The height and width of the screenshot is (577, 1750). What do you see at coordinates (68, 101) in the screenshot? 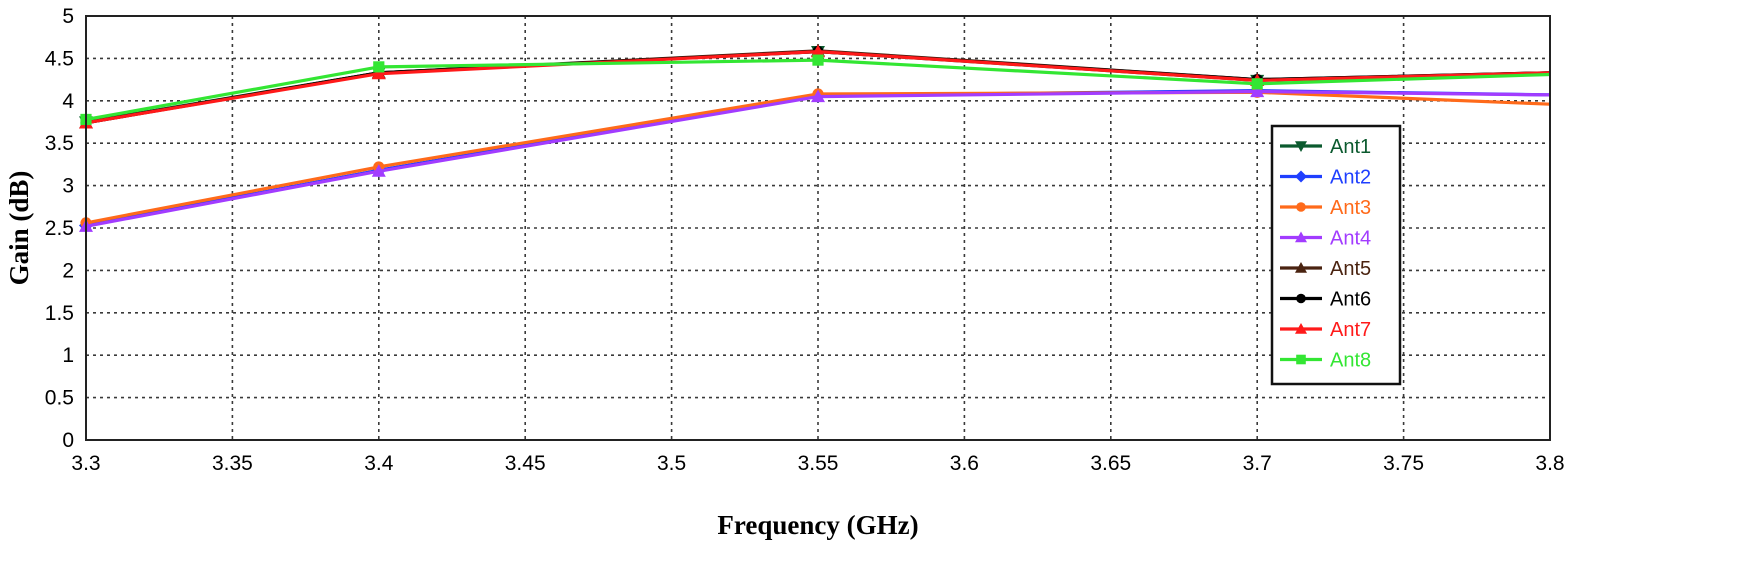
I see `y-tick-label: 4` at bounding box center [68, 101].